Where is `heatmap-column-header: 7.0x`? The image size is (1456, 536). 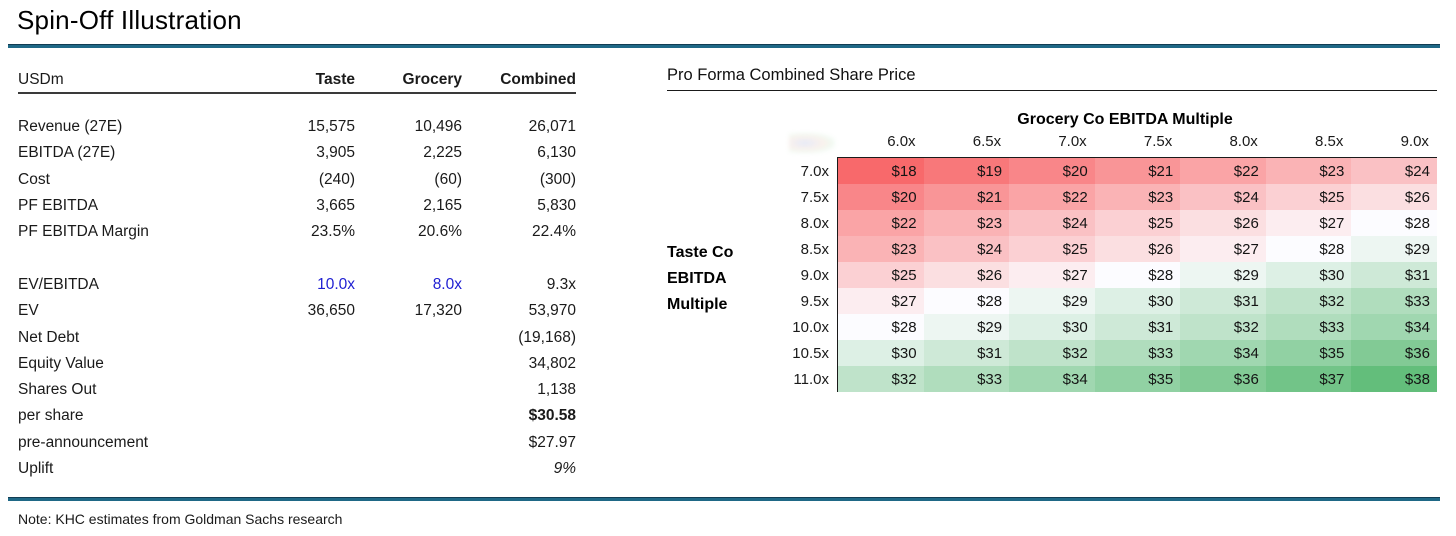
heatmap-column-header: 7.0x is located at coordinates (1072, 141).